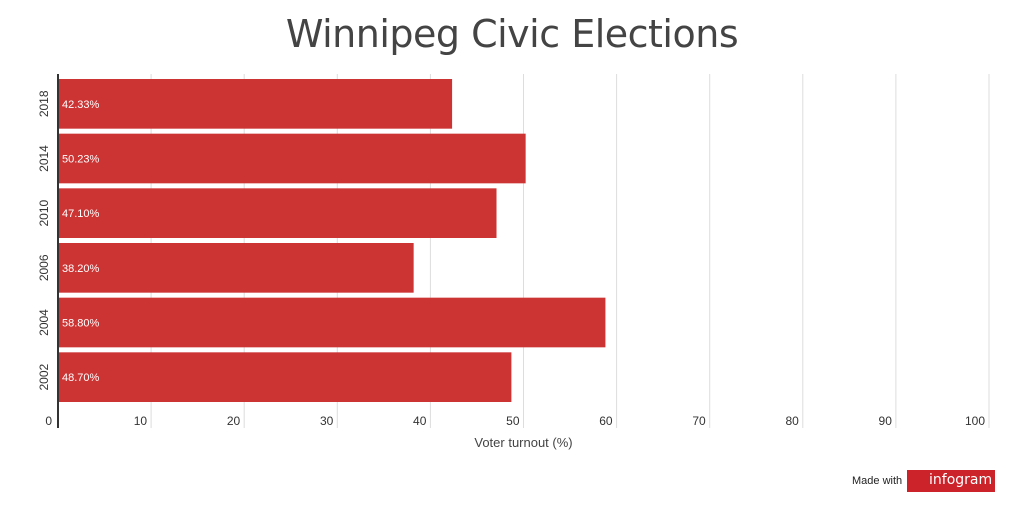 The width and height of the screenshot is (1024, 512). I want to click on y-tick-label-2018: 2018, so click(44, 103).